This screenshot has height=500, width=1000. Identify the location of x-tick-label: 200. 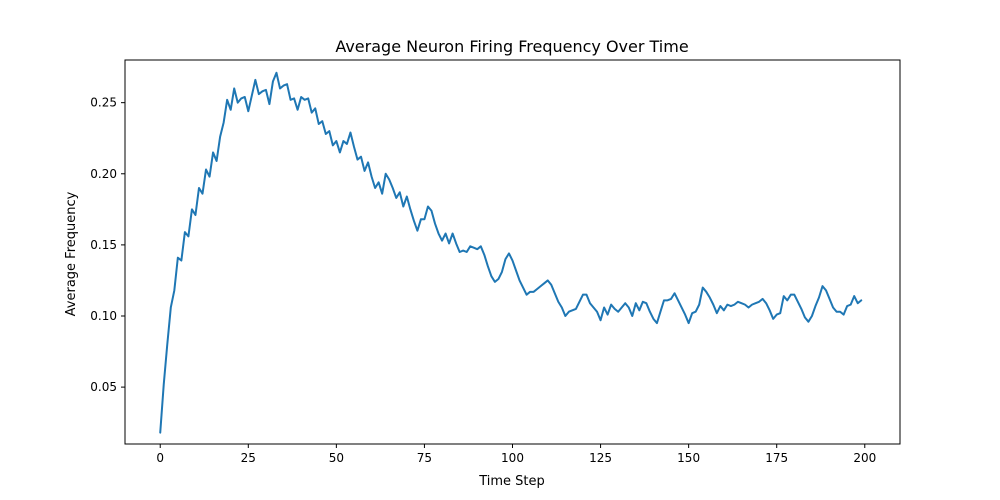
(864, 458).